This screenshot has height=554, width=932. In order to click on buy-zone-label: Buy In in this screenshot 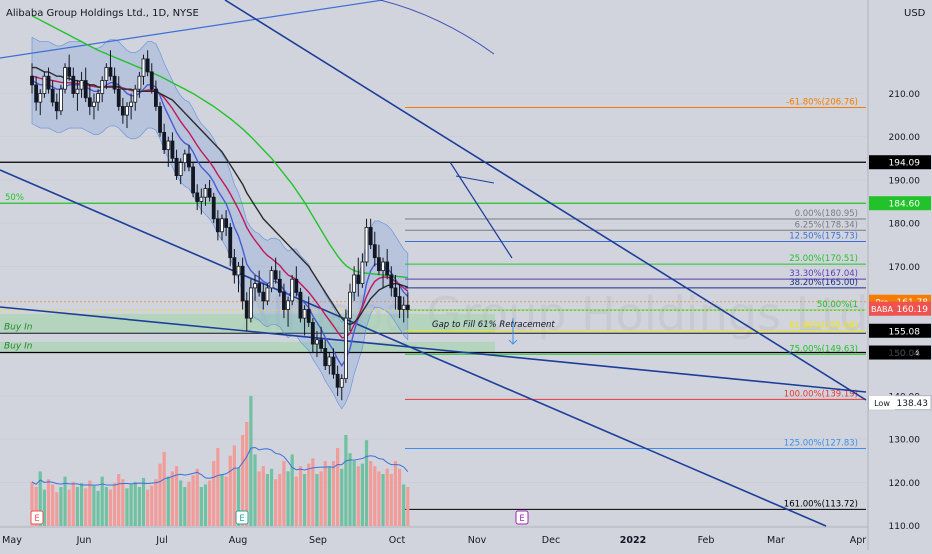, I will do `click(18, 327)`.